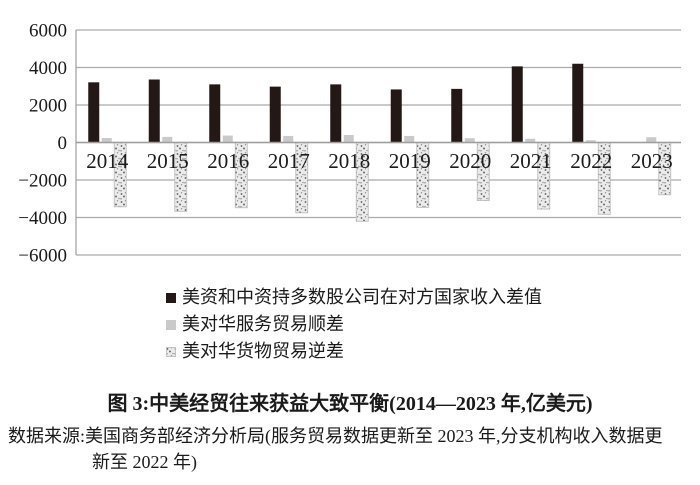  Describe the element at coordinates (42, 218) in the screenshot. I see `y-tick-label: −4000` at that location.